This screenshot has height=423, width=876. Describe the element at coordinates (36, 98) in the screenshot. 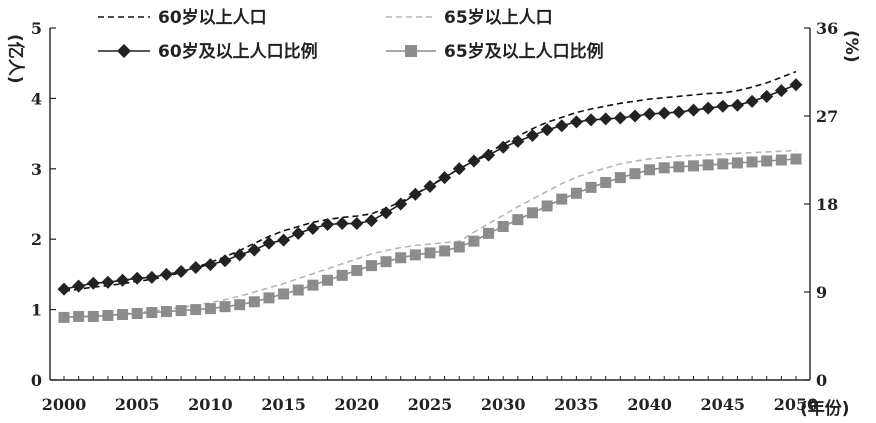

I see `left-tick-label: 4` at that location.